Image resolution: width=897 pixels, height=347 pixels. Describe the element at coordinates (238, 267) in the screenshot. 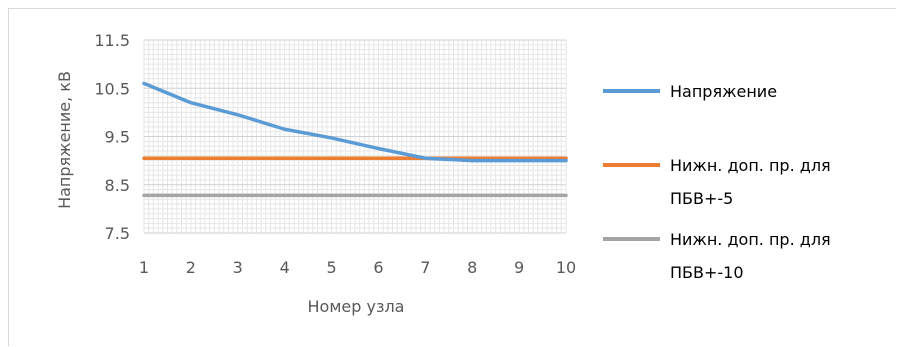

I see `x-tick-label: 3` at that location.